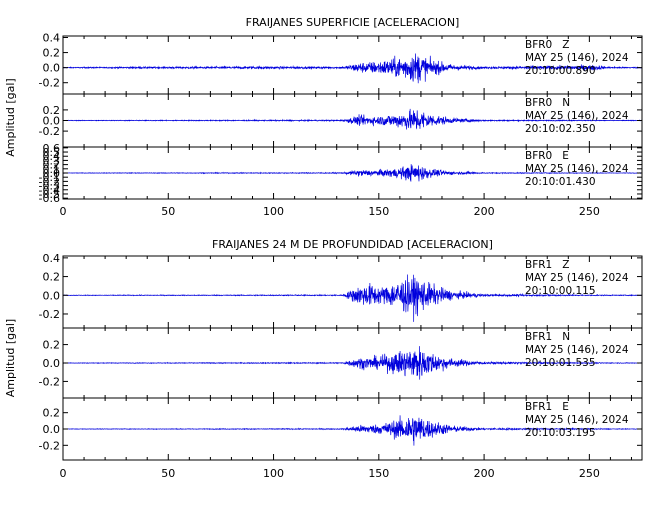 The image size is (650, 505). What do you see at coordinates (560, 182) in the screenshot?
I see `time-label: 20:10:01.430` at bounding box center [560, 182].